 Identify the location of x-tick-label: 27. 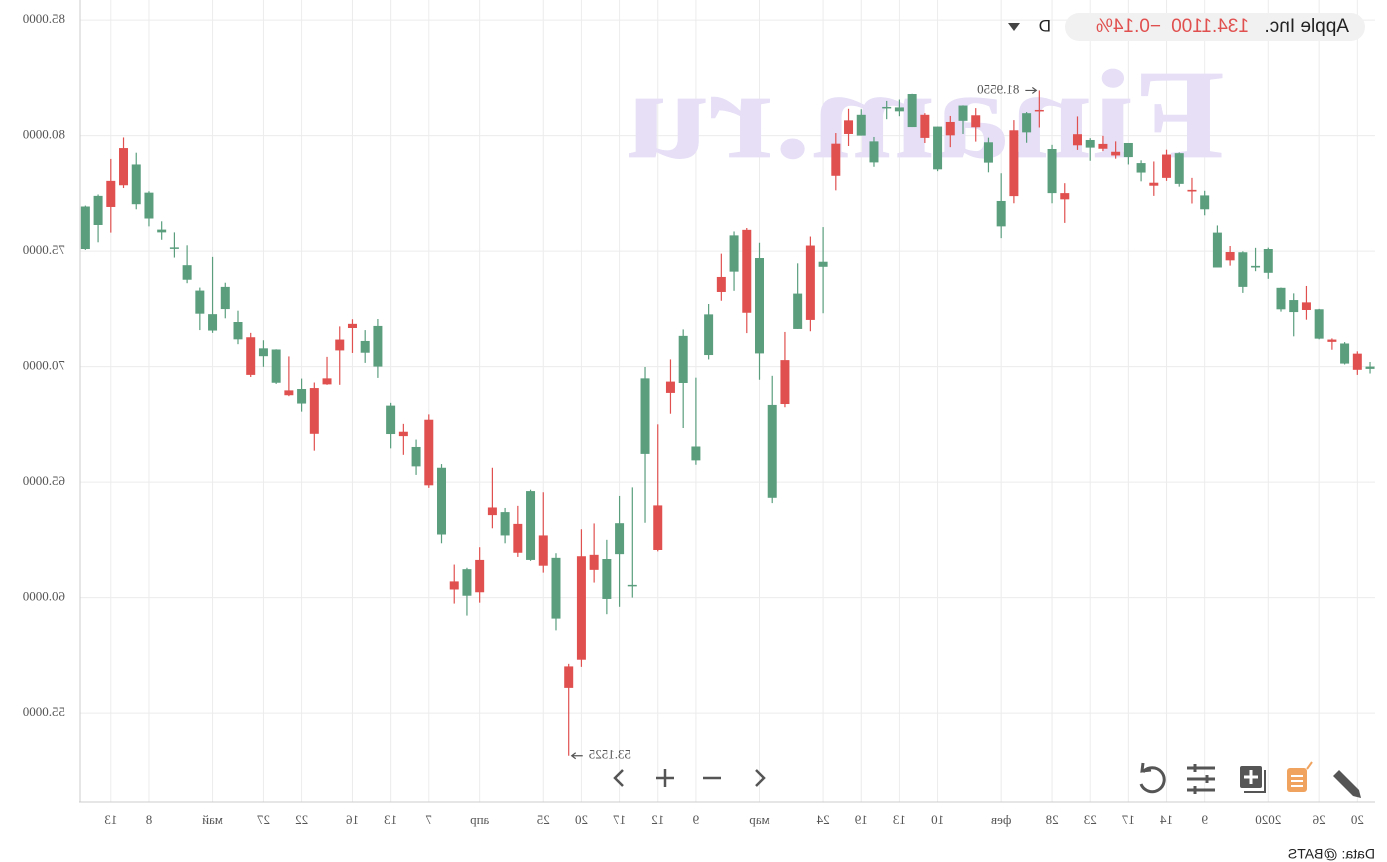
(263, 819).